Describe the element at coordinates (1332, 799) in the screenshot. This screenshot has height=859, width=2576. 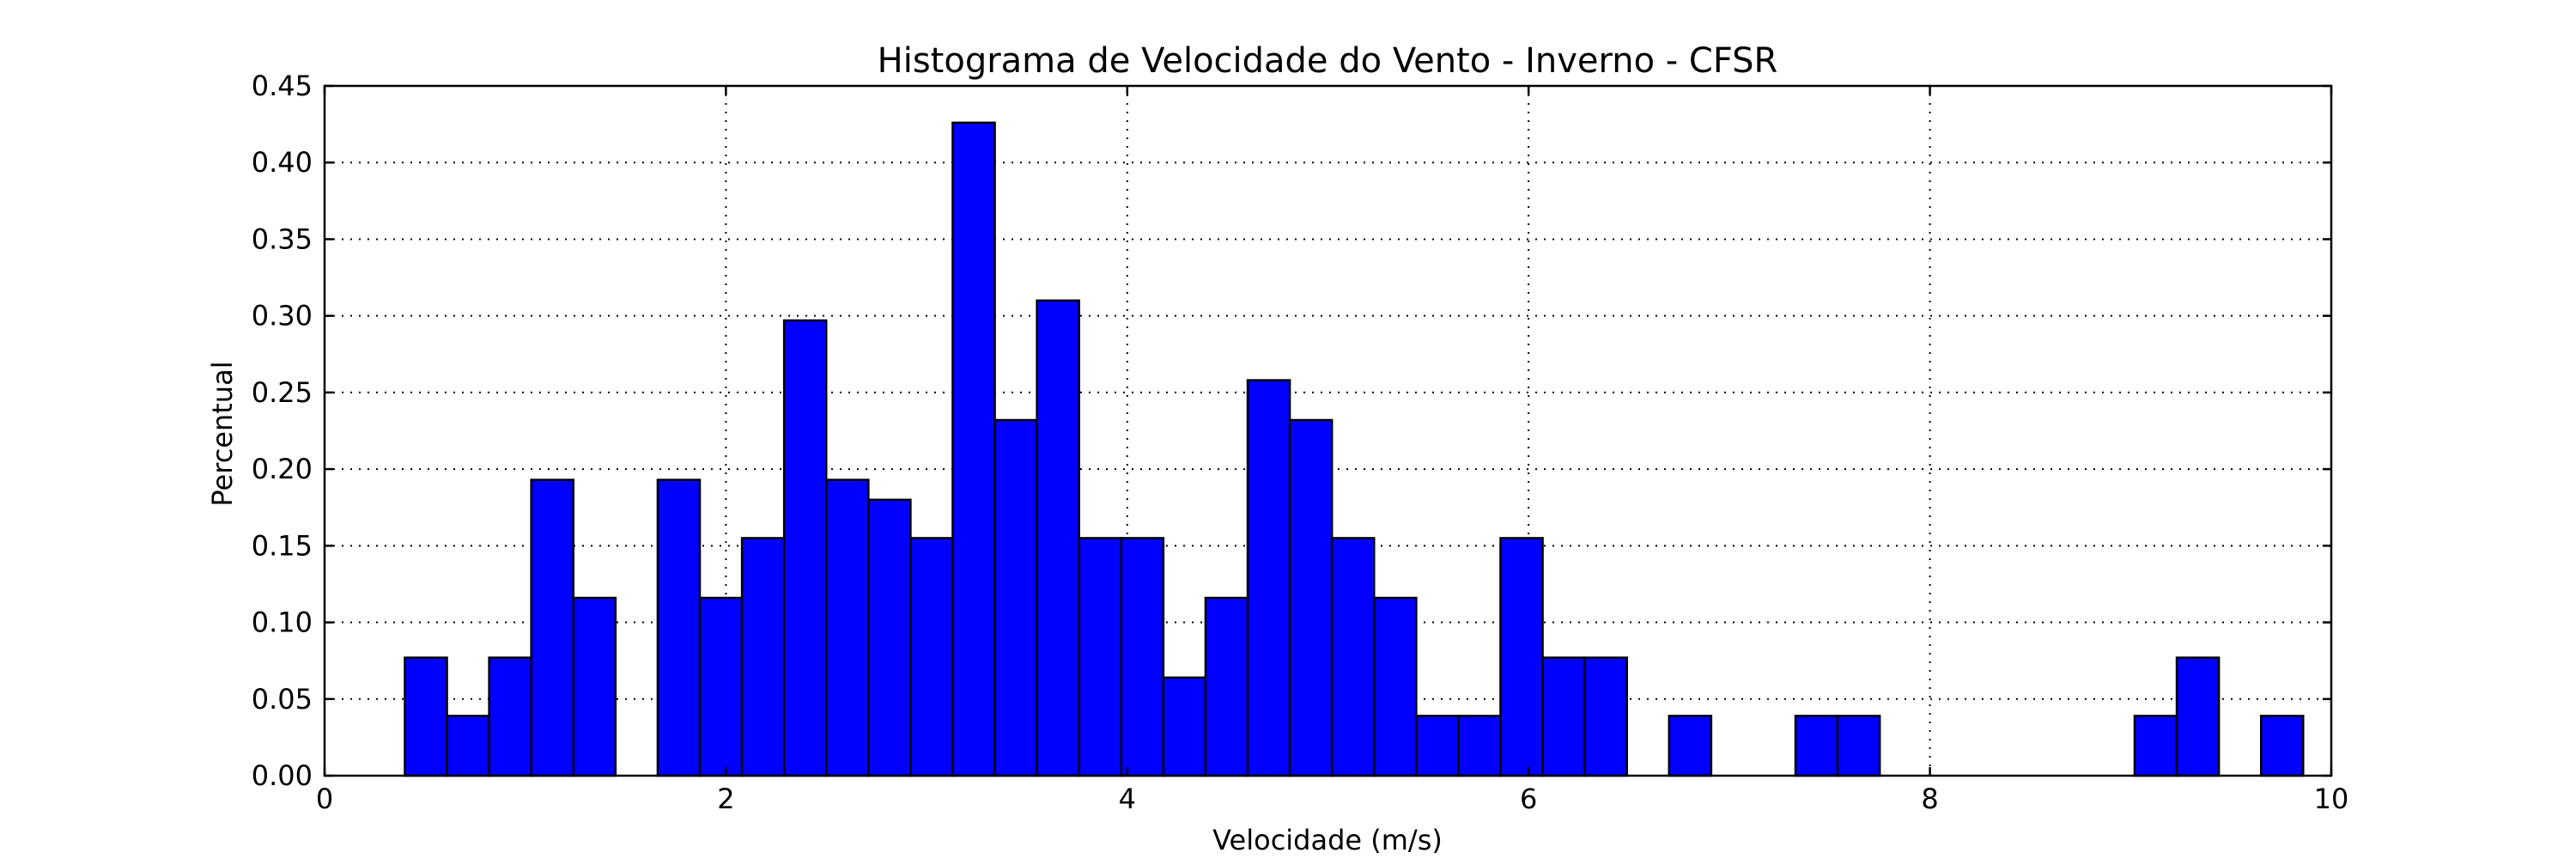
I see `x-tick-labels: 0 2 4 6 8 10` at that location.